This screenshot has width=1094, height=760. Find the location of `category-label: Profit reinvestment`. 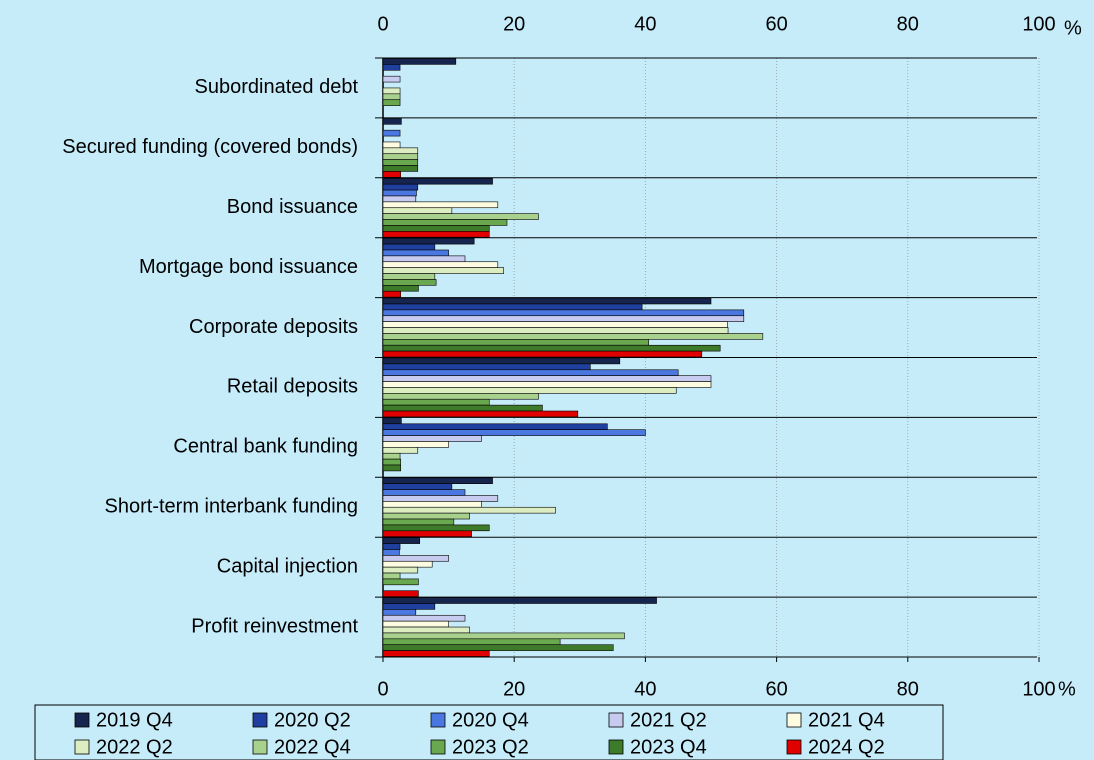

category-label: Profit reinvestment is located at coordinates (274, 626).